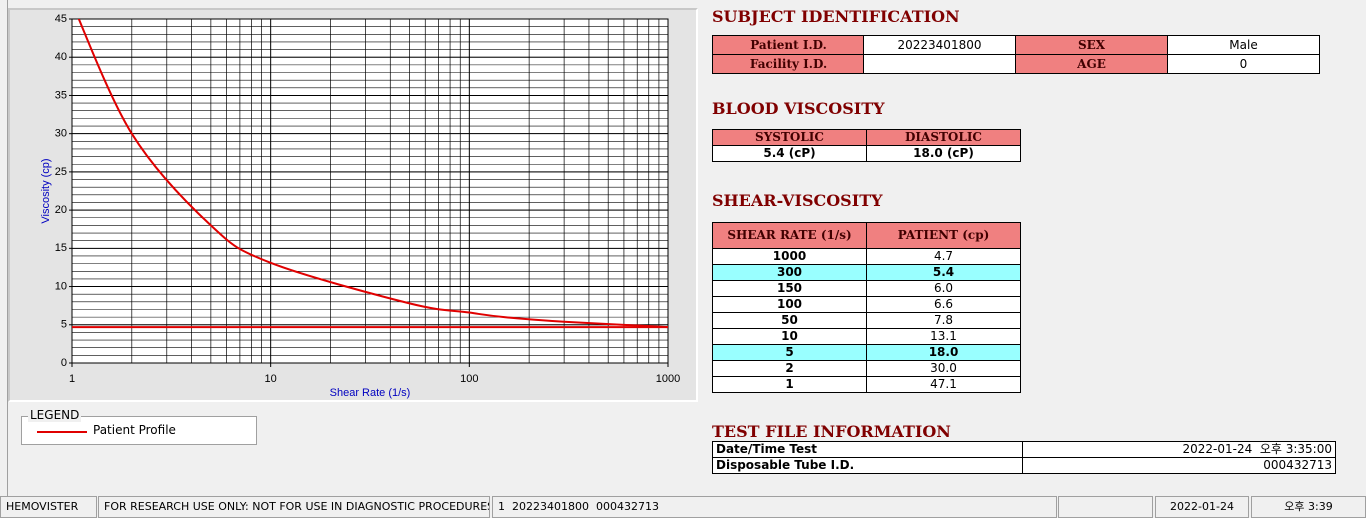 Image resolution: width=1366 pixels, height=518 pixels. I want to click on shear-rate-cell: 100, so click(789, 304).